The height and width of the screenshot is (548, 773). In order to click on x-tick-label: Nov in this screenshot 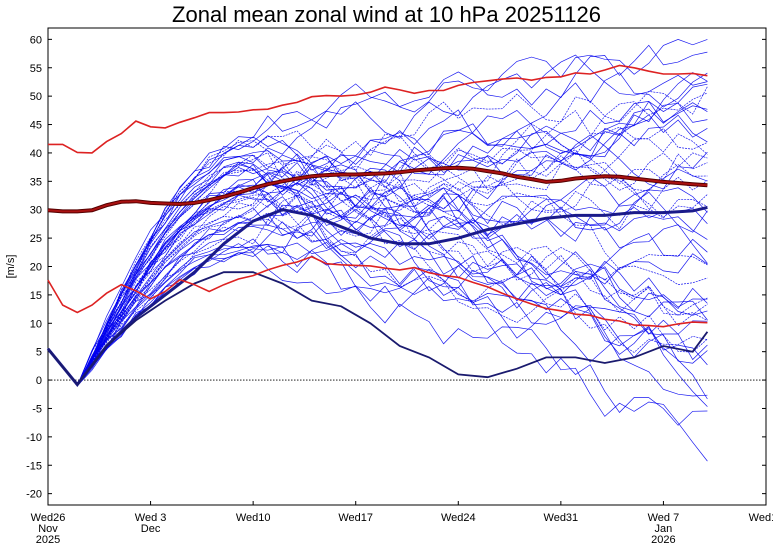, I will do `click(48, 529)`.